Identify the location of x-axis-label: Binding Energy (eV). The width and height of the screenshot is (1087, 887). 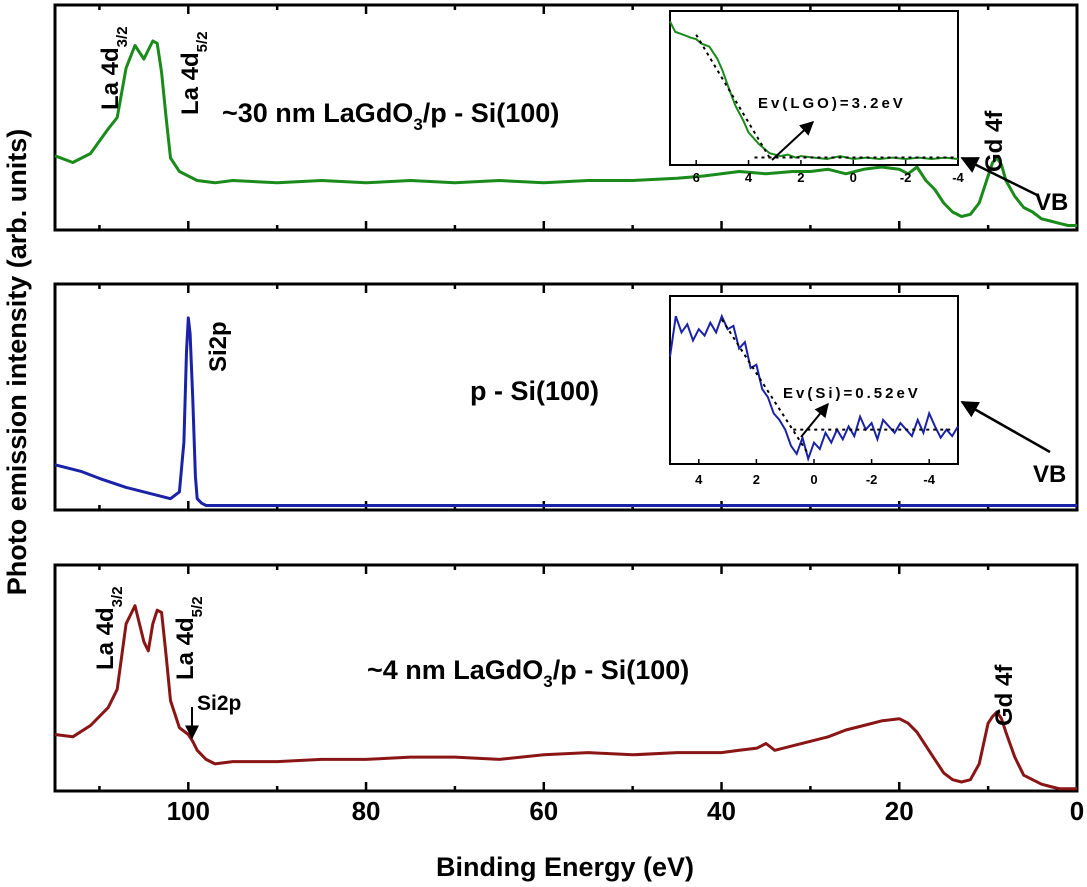
(565, 867).